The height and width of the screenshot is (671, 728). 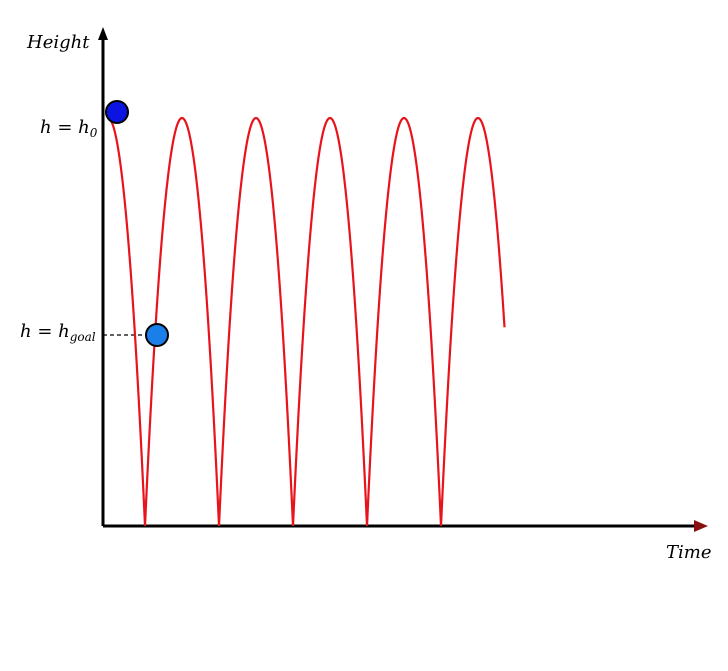 What do you see at coordinates (688, 552) in the screenshot?
I see `x-axis-label: Time` at bounding box center [688, 552].